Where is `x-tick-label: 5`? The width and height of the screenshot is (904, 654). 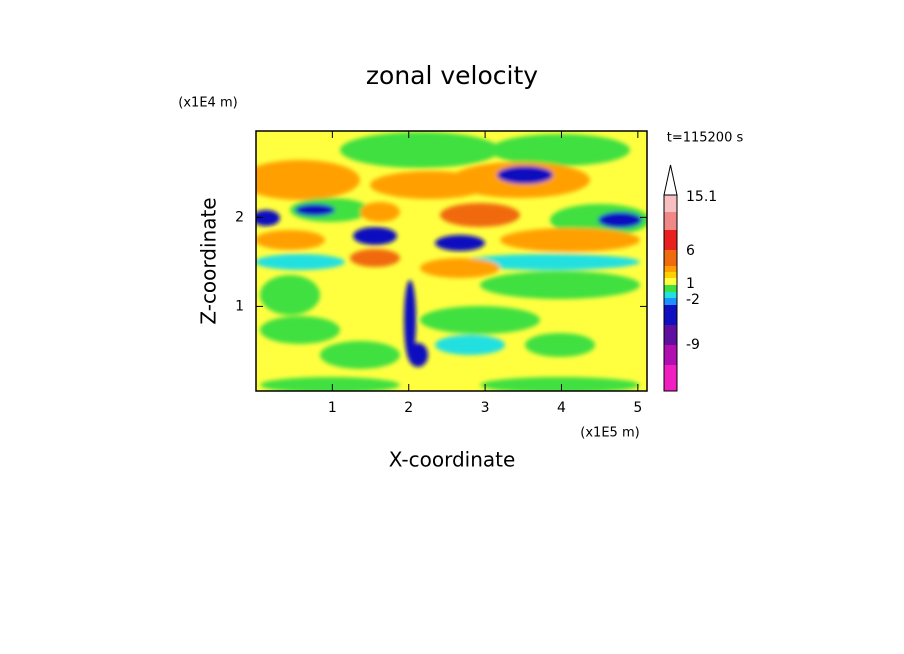 x-tick-label: 5 is located at coordinates (637, 408).